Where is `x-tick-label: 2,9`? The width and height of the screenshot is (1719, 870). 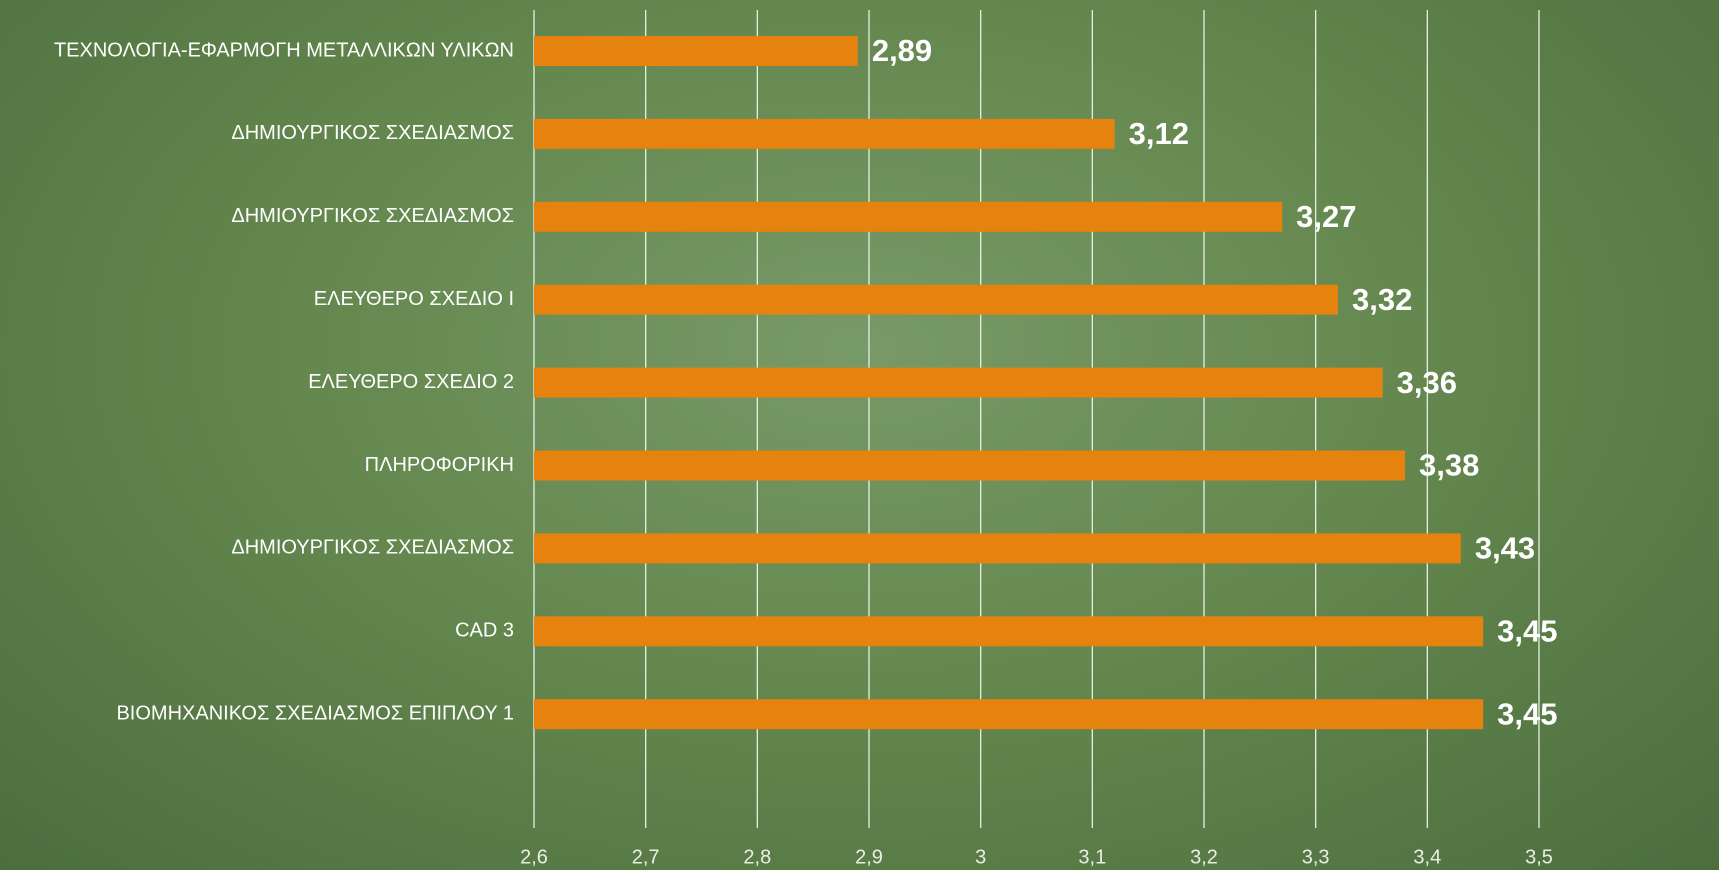 x-tick-label: 2,9 is located at coordinates (869, 857).